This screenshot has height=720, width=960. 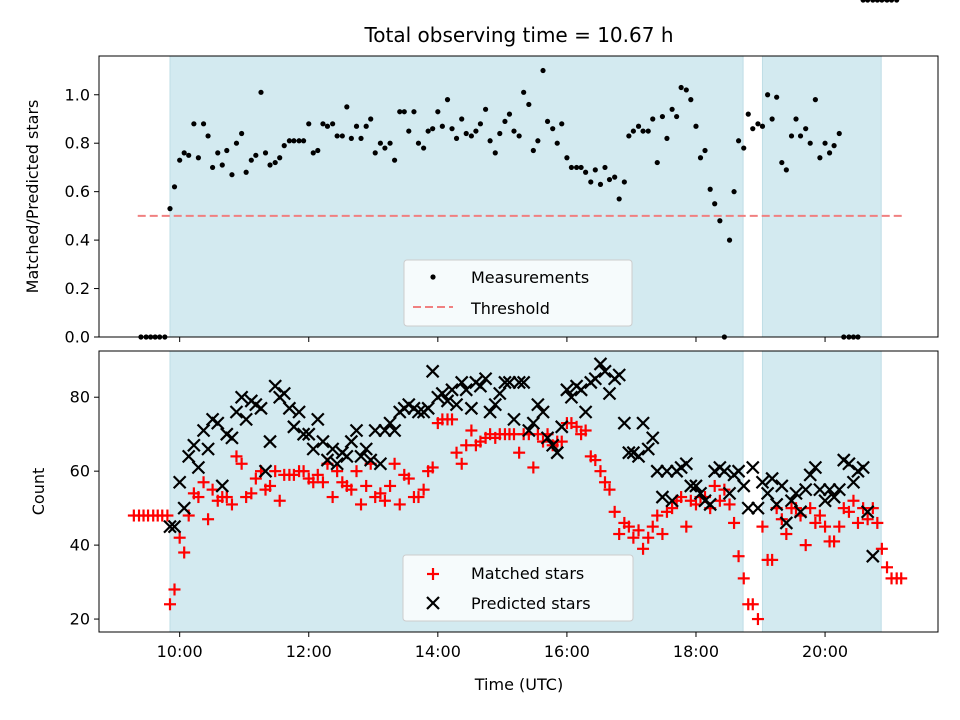 I want to click on legend-measurements-label: Measurements, so click(x=530, y=277).